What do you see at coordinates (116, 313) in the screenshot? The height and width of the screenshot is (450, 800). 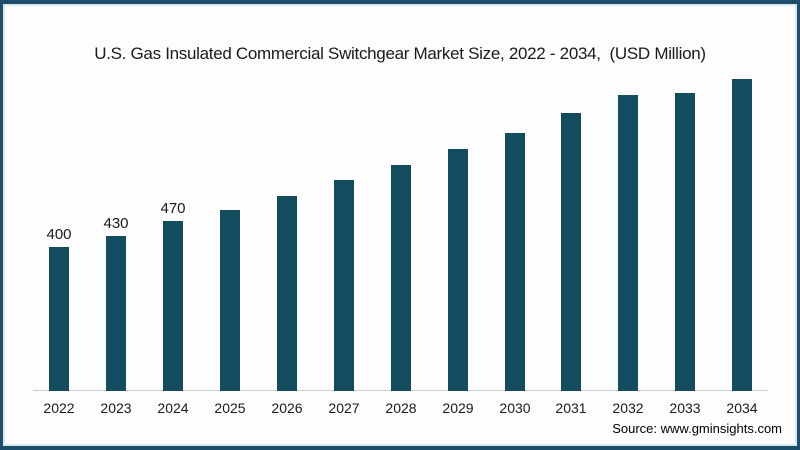 I see `bar-2023` at bounding box center [116, 313].